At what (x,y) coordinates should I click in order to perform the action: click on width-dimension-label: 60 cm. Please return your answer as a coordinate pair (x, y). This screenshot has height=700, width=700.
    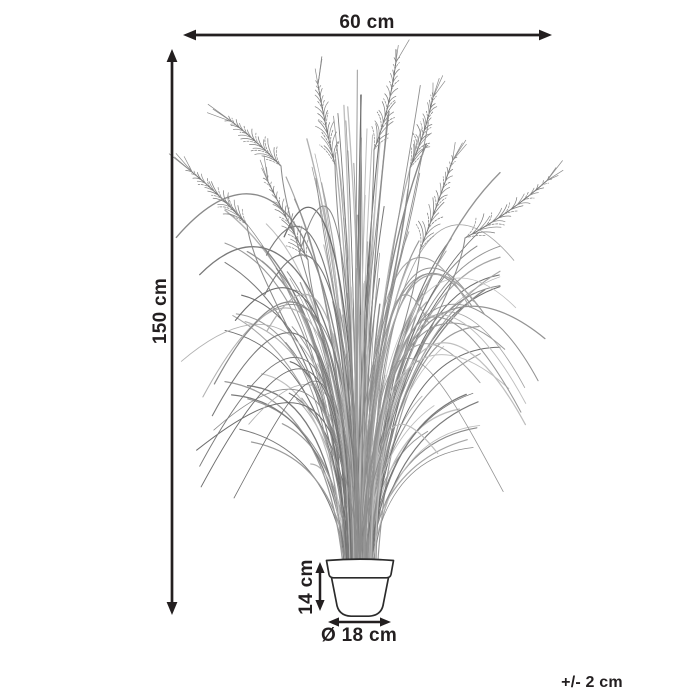
    Looking at the image, I should click on (366, 22).